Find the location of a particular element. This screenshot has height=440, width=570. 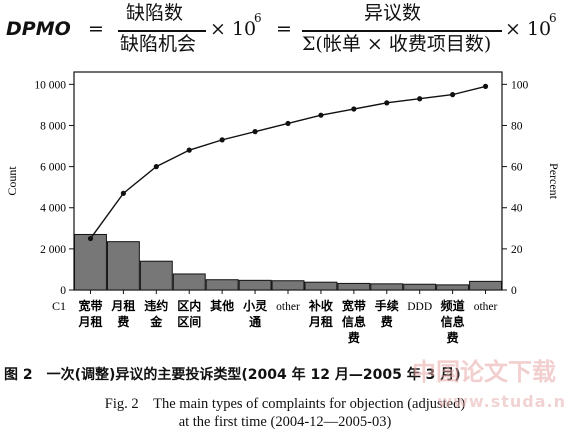

caption-english-line2: at the first time (2004-12—2005-03) is located at coordinates (285, 422).